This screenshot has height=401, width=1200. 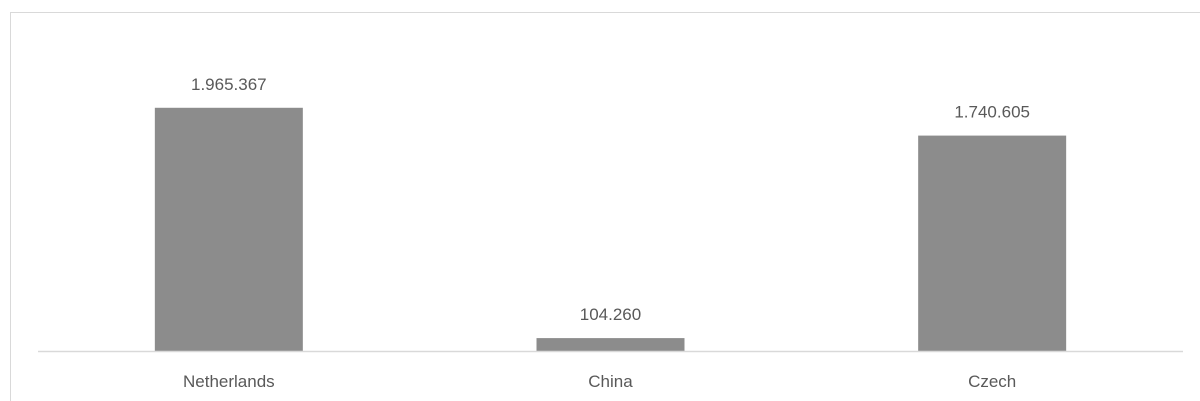 What do you see at coordinates (610, 381) in the screenshot?
I see `x-tick-label-china: China` at bounding box center [610, 381].